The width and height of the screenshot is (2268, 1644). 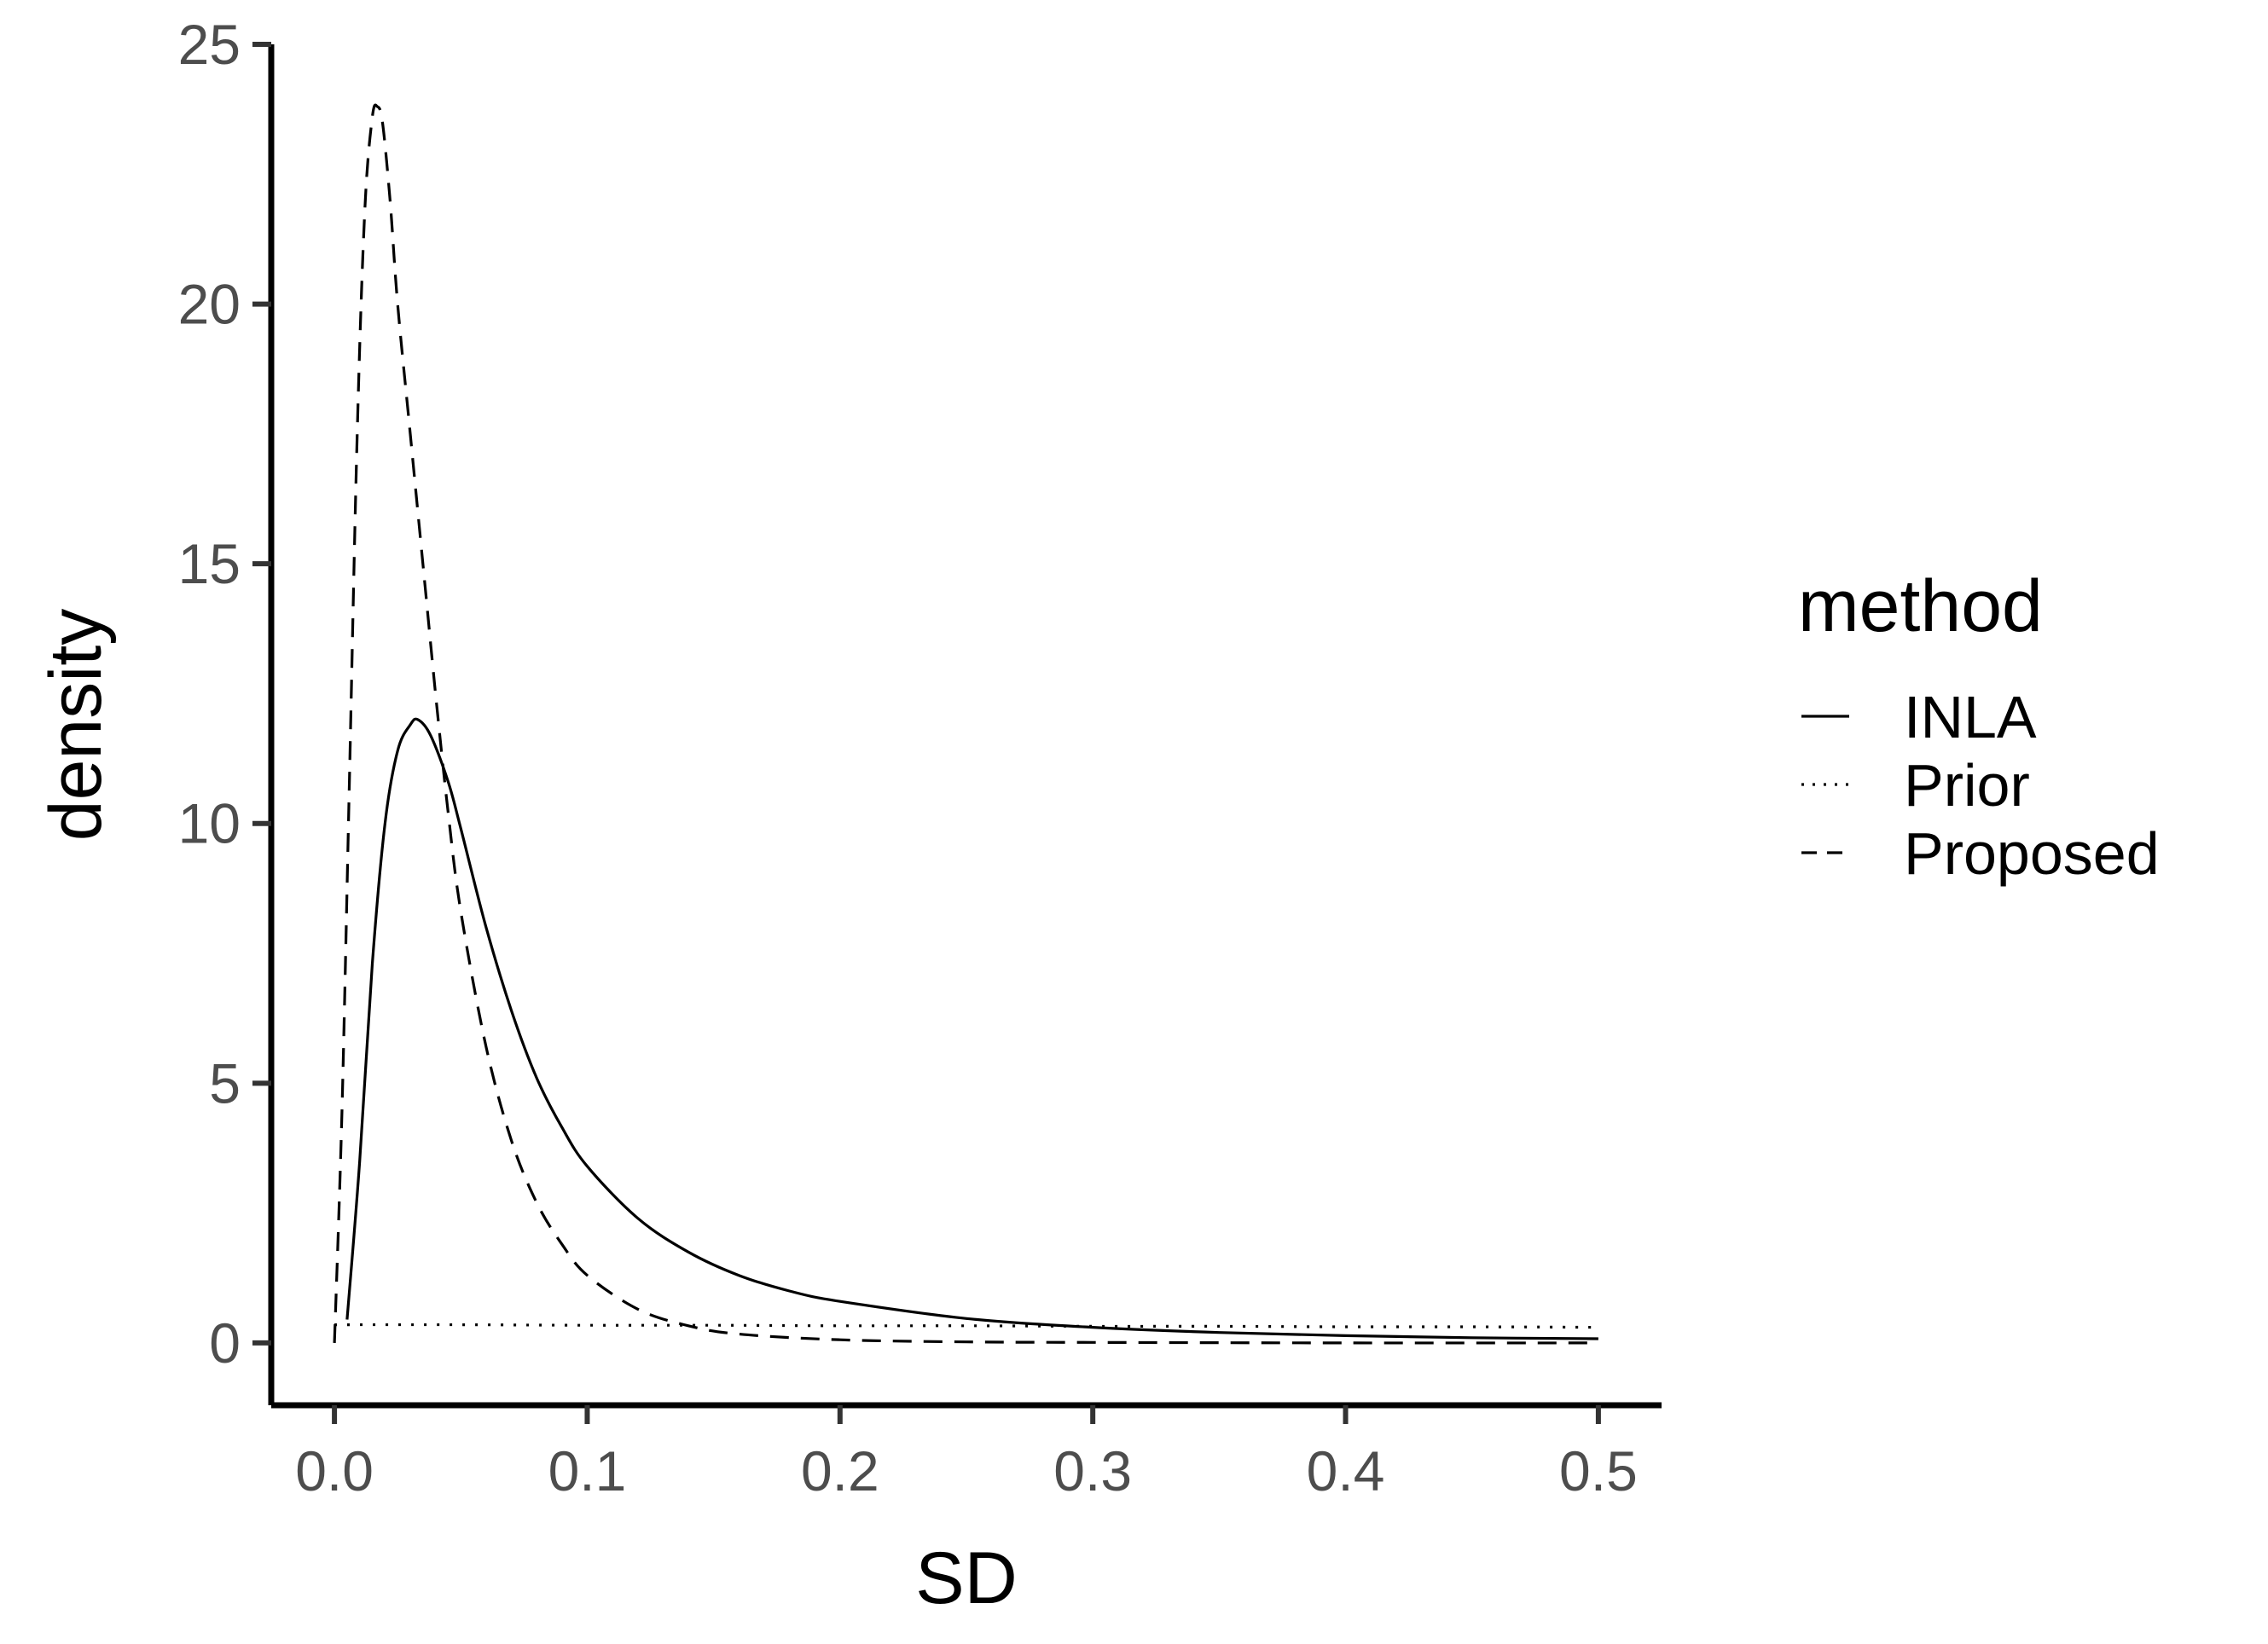 I want to click on x-tick-label: 0.0, so click(x=334, y=1470).